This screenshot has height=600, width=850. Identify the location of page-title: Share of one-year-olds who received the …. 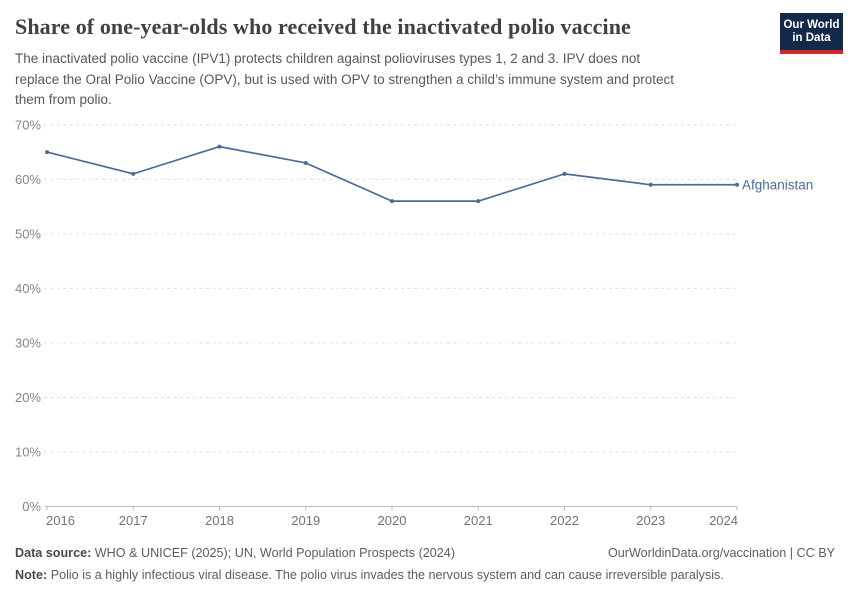
(323, 26).